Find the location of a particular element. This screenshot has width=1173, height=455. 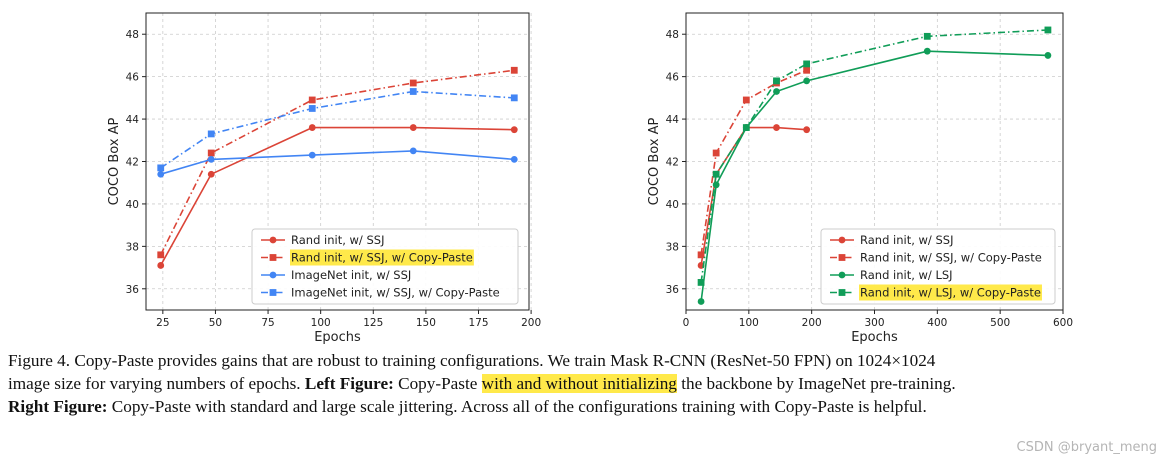

y-tick-label: 46 is located at coordinates (673, 78).